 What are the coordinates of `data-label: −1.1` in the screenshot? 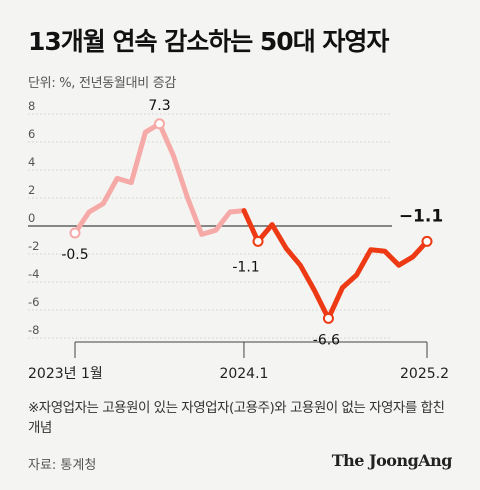 It's located at (421, 216).